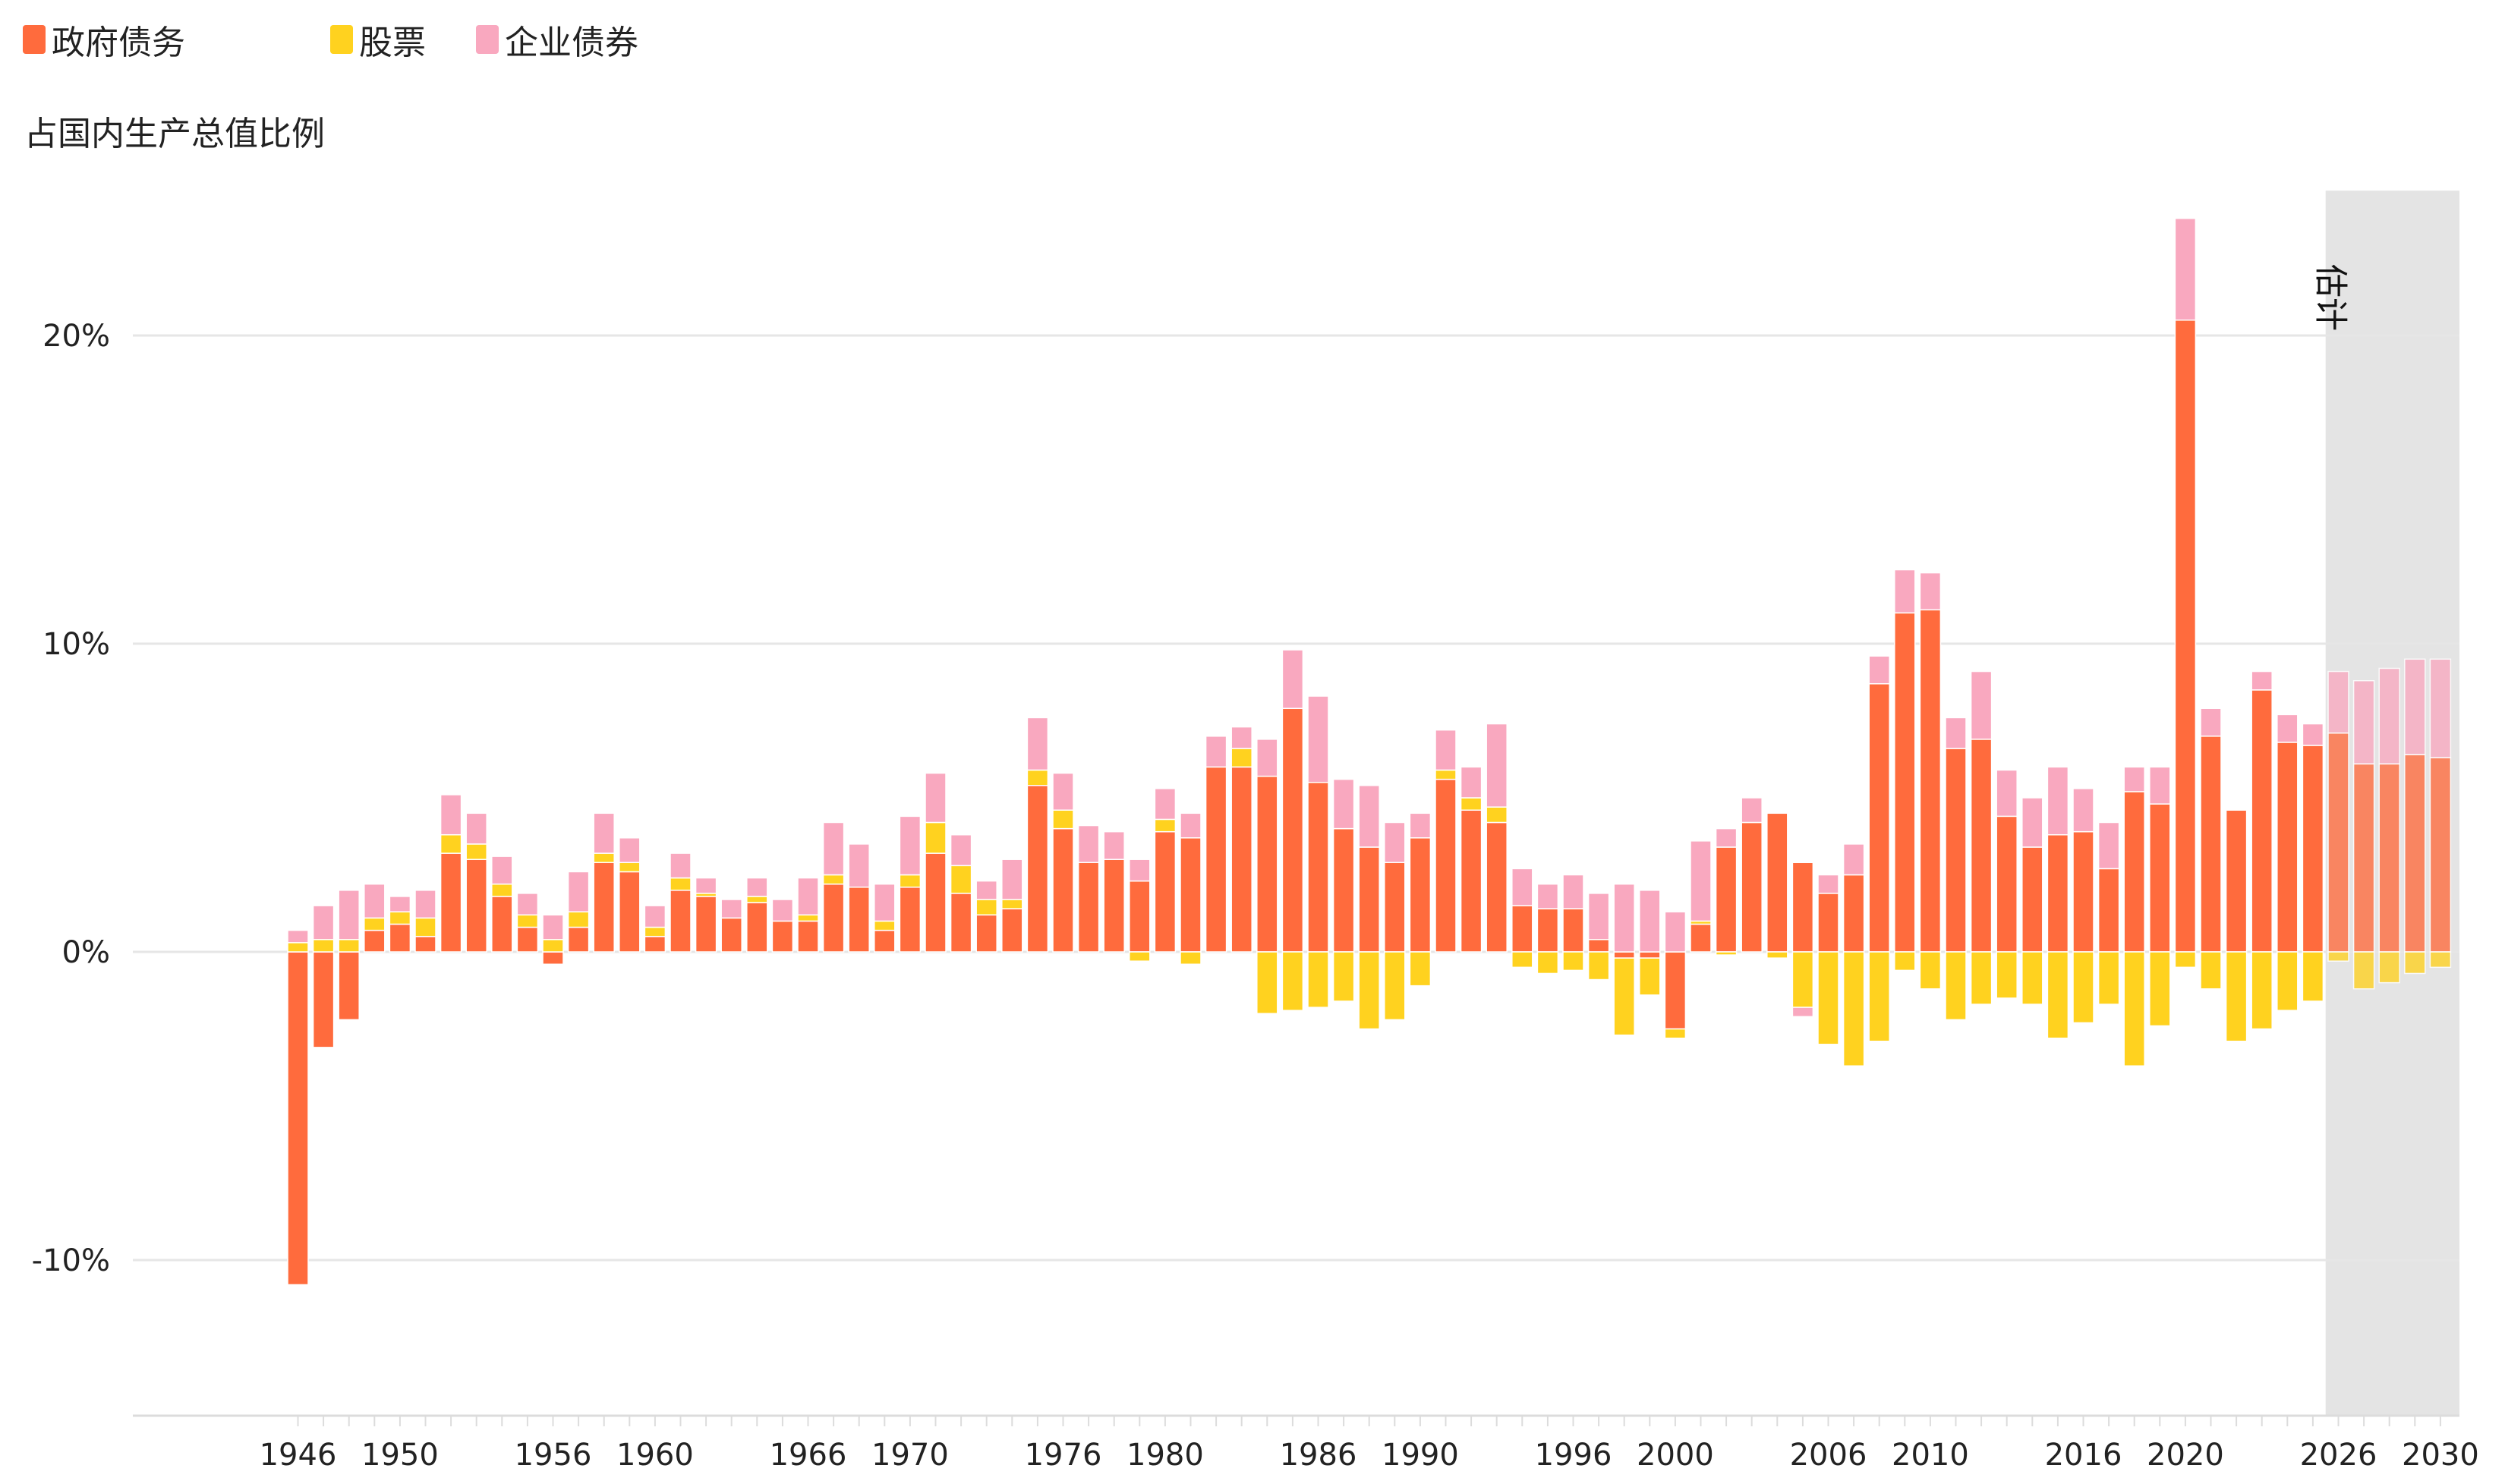 The height and width of the screenshot is (1484, 2505). Describe the element at coordinates (1701, 896) in the screenshot. I see `bar-group-2001` at that location.